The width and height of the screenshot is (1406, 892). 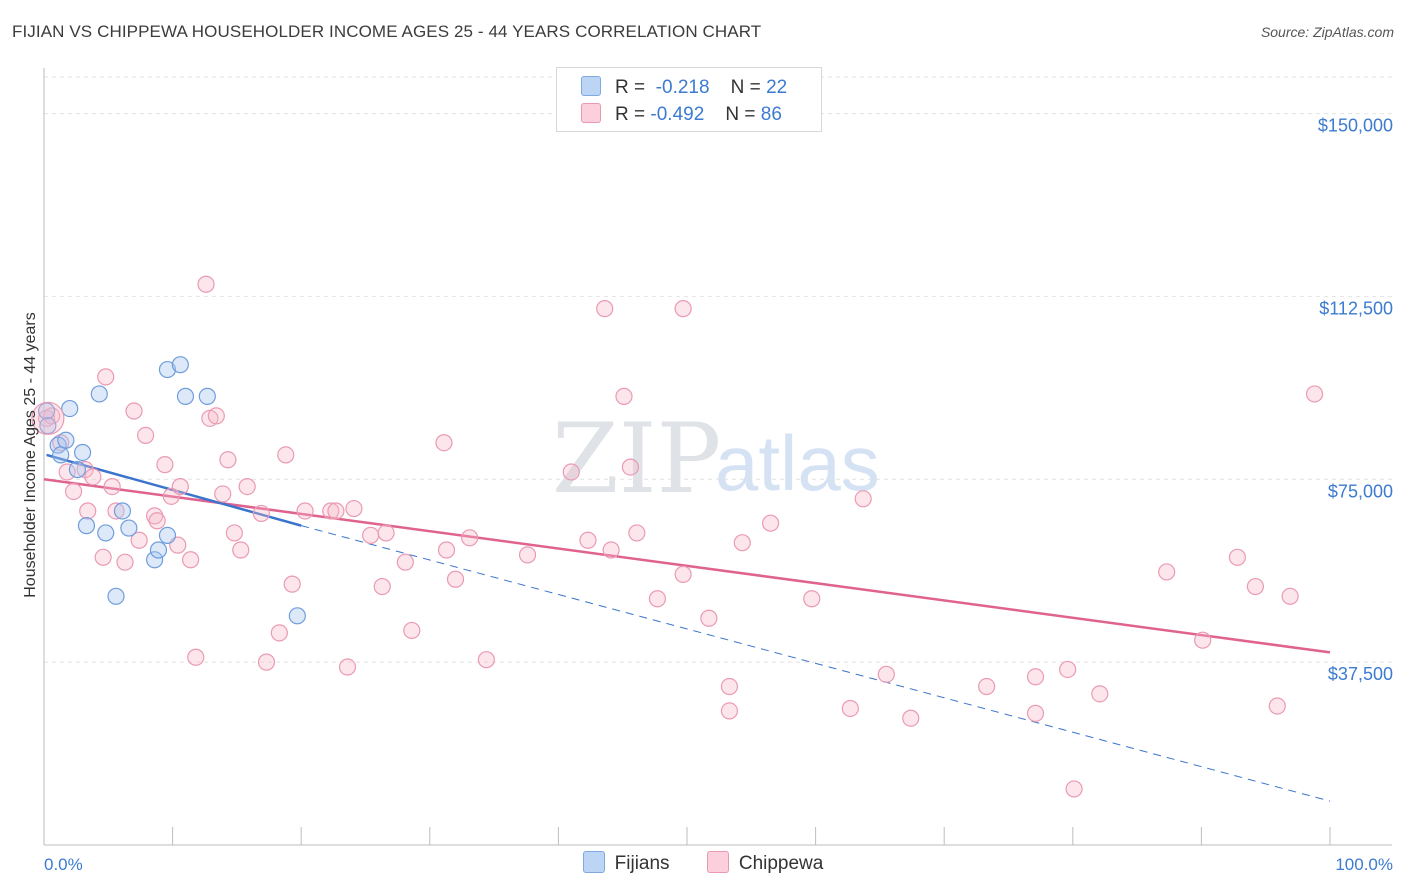 What do you see at coordinates (717, 862) in the screenshot?
I see `chippewa-legend-swatch` at bounding box center [717, 862].